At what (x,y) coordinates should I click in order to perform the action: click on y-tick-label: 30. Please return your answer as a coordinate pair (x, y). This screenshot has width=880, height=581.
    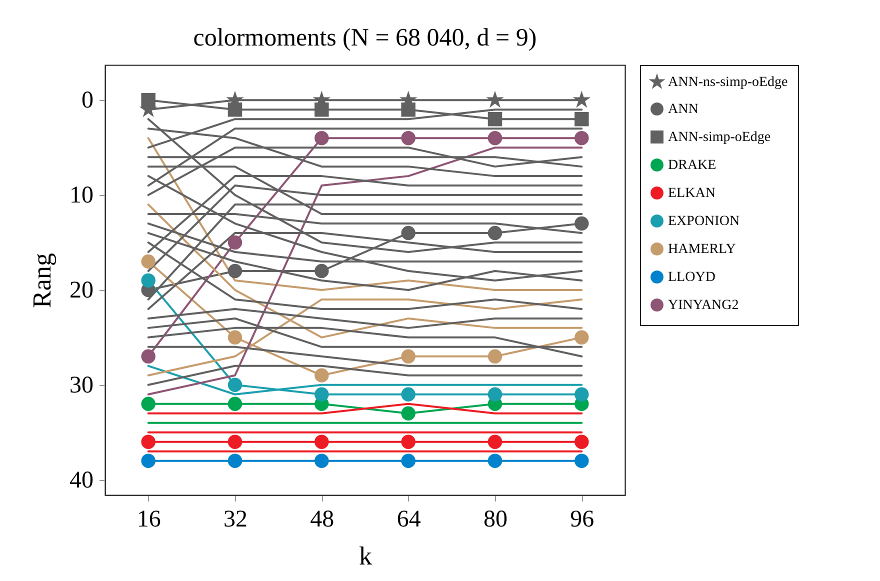
    Looking at the image, I should click on (82, 385).